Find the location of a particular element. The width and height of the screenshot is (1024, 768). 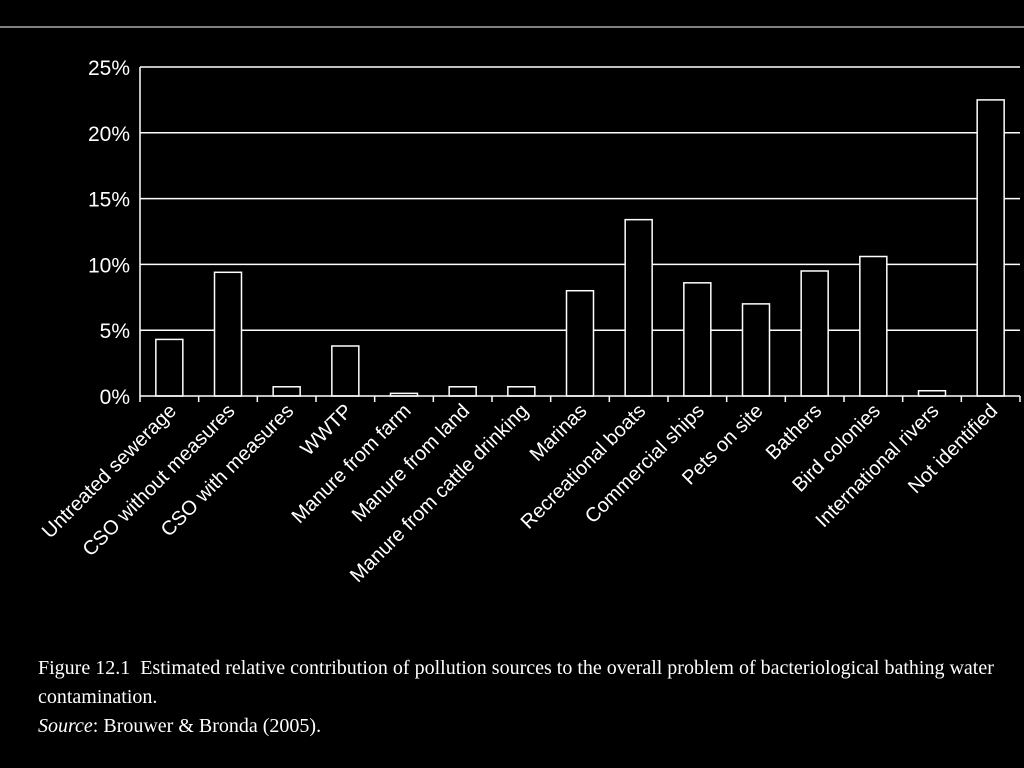

source-label: Source is located at coordinates (65, 726).